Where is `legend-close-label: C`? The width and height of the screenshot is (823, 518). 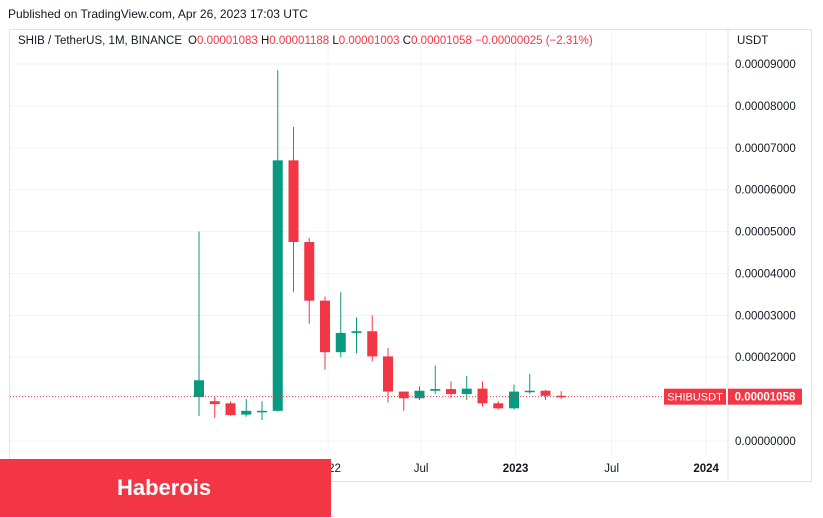
legend-close-label: C is located at coordinates (407, 41).